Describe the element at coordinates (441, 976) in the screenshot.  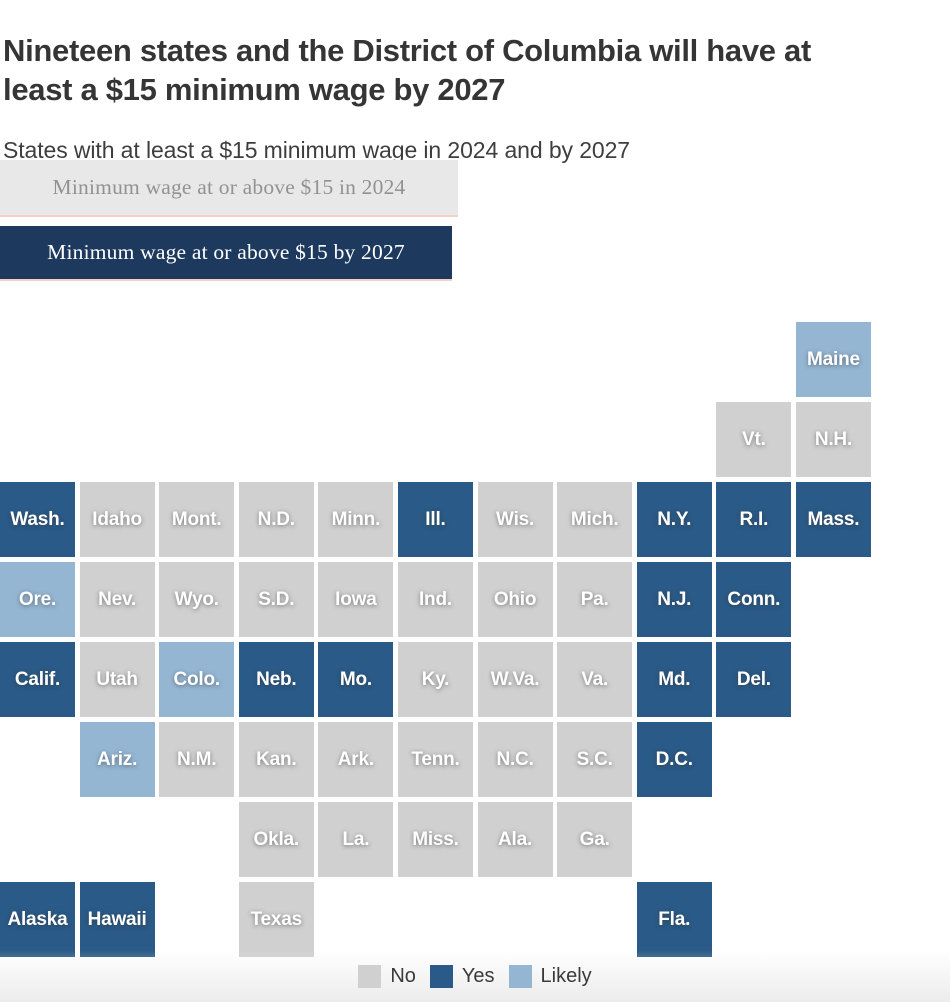
I see `legend-swatch-yes` at that location.